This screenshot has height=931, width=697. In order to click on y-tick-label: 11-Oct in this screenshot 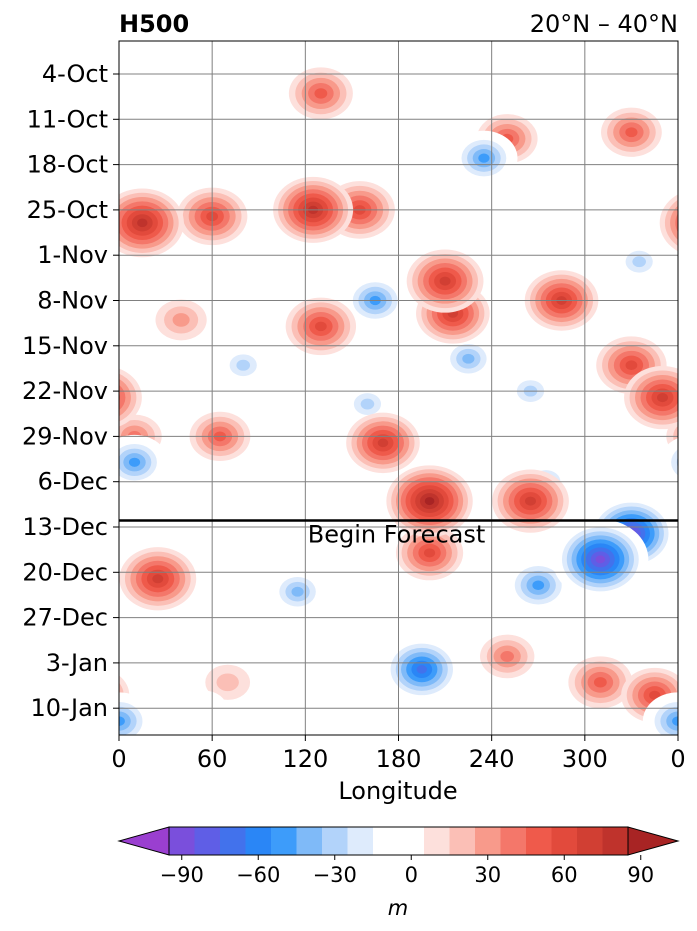, I will do `click(67, 119)`.